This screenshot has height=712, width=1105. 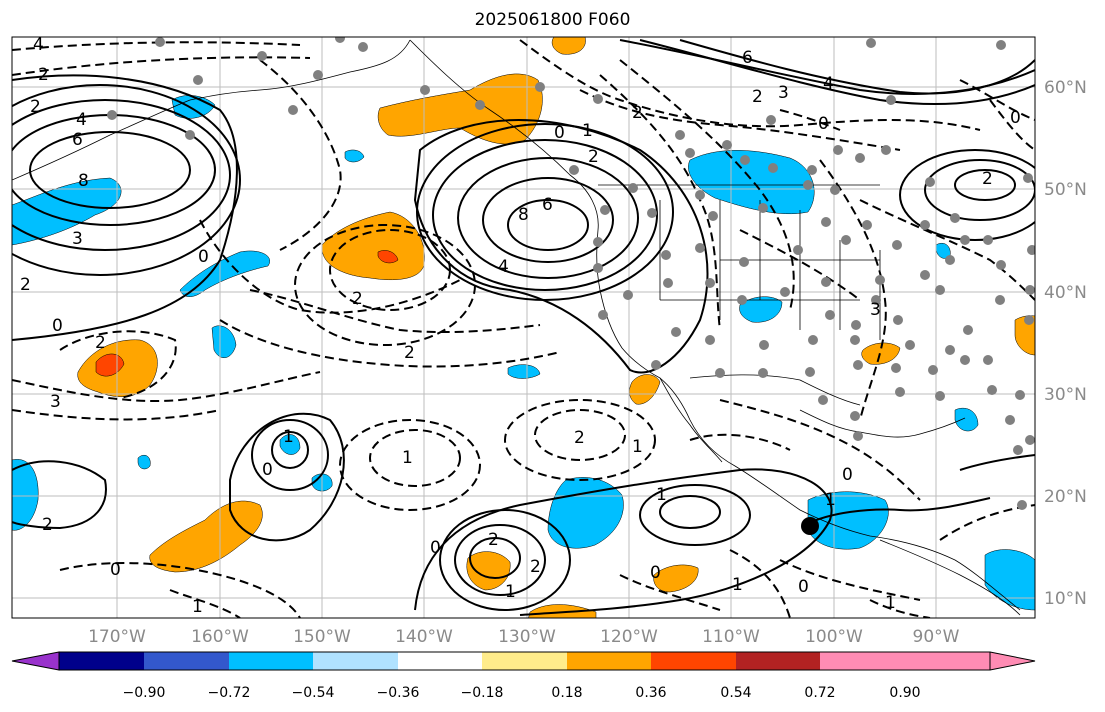 What do you see at coordinates (650, 693) in the screenshot?
I see `colorbar-label: 0.36` at bounding box center [650, 693].